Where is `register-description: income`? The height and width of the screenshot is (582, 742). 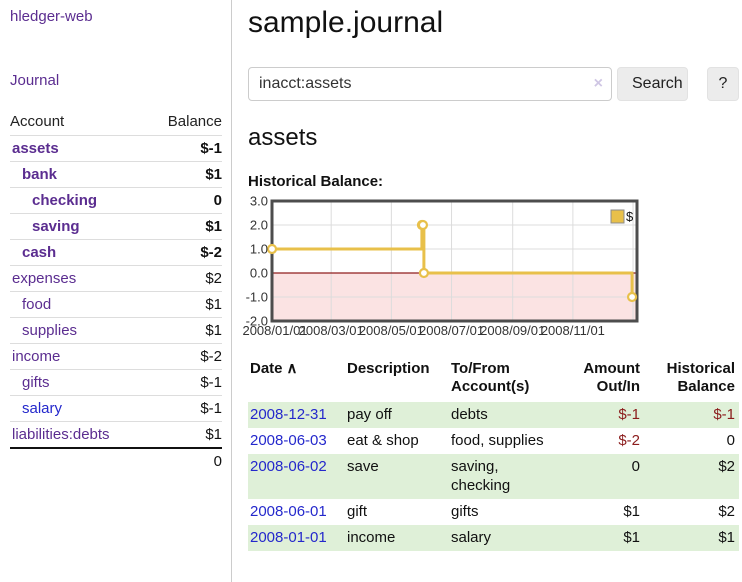 register-description: income is located at coordinates (371, 537).